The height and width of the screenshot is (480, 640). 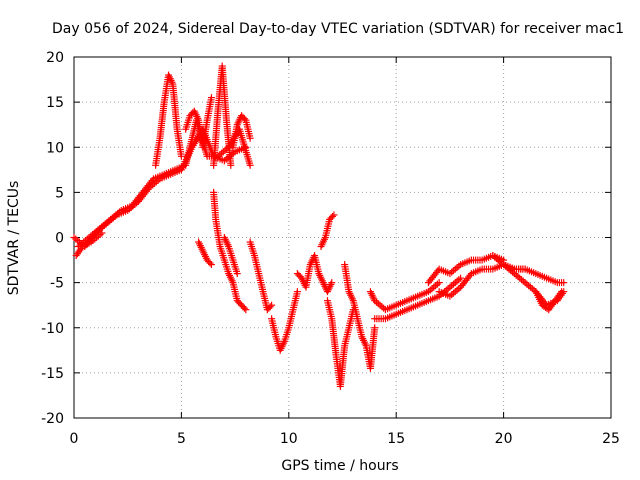 What do you see at coordinates (55, 58) in the screenshot?
I see `y-tick-label: 20` at bounding box center [55, 58].